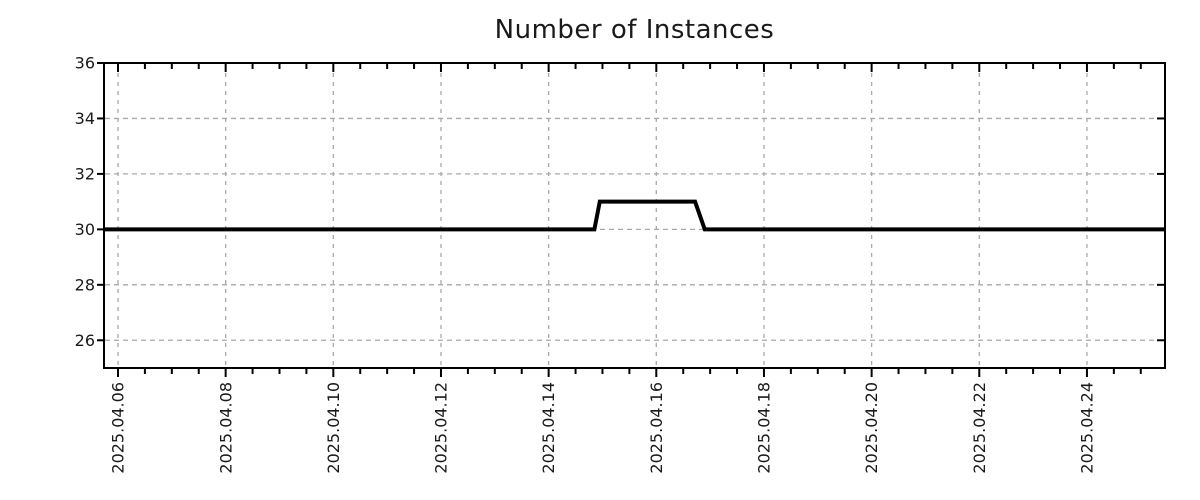 This screenshot has width=1200, height=500. Describe the element at coordinates (85, 118) in the screenshot. I see `y-tick-label: 34` at that location.